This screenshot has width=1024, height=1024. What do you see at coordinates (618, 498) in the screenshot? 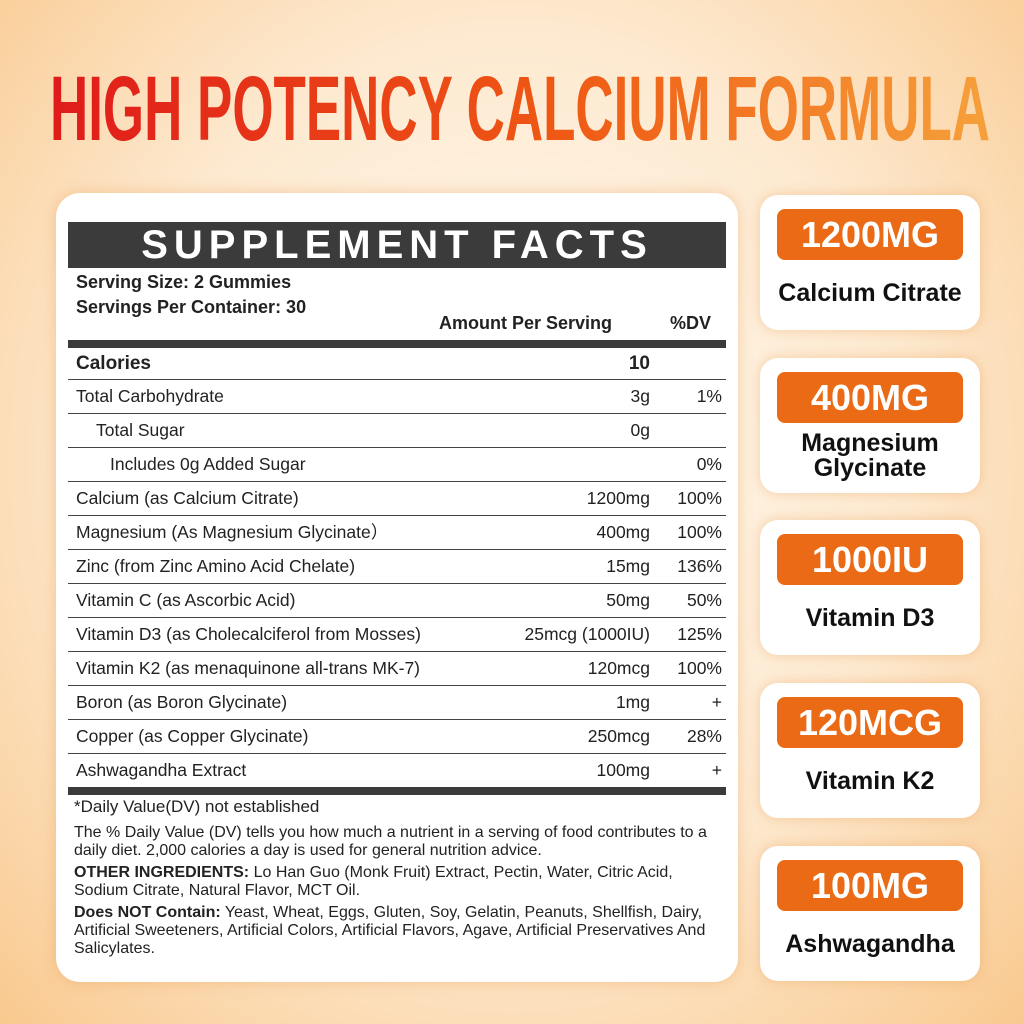
I see `nutrient-amount: 1200mg` at bounding box center [618, 498].